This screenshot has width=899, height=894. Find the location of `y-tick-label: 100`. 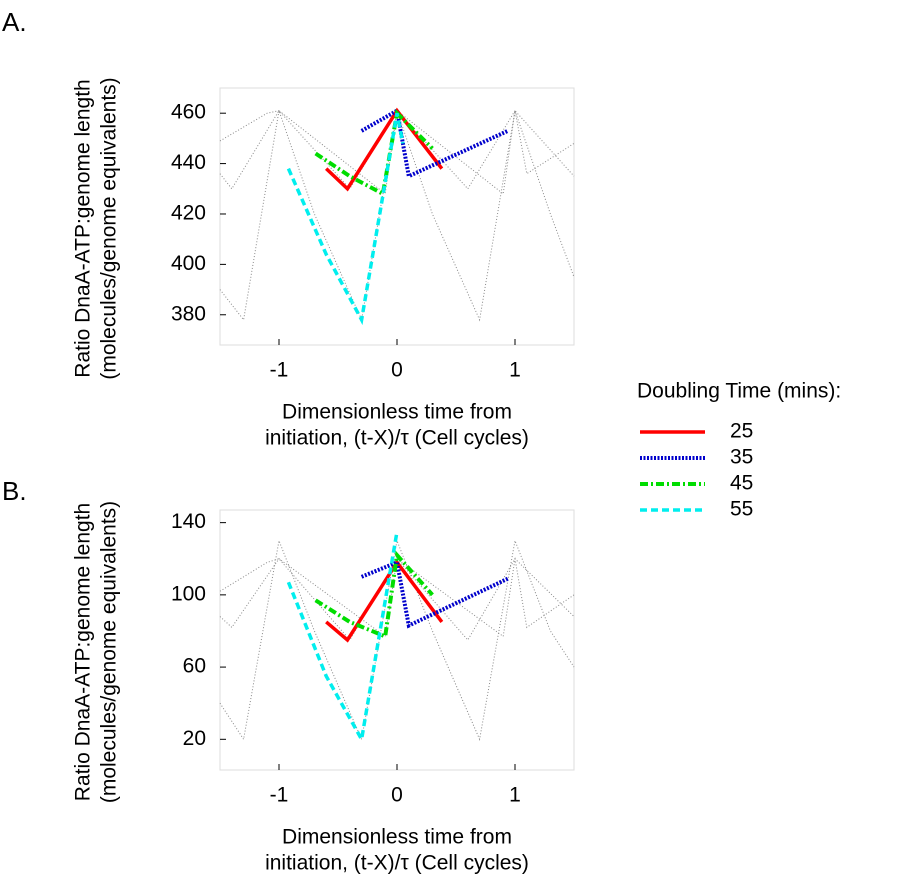

y-tick-label: 100 is located at coordinates (188, 593).